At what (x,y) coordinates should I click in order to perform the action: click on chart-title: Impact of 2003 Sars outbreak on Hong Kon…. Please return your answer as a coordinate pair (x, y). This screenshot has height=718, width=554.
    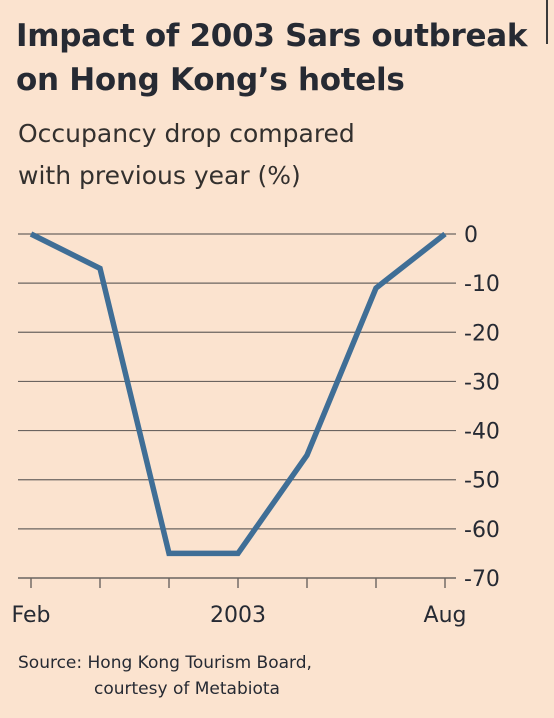
    Looking at the image, I should click on (272, 58).